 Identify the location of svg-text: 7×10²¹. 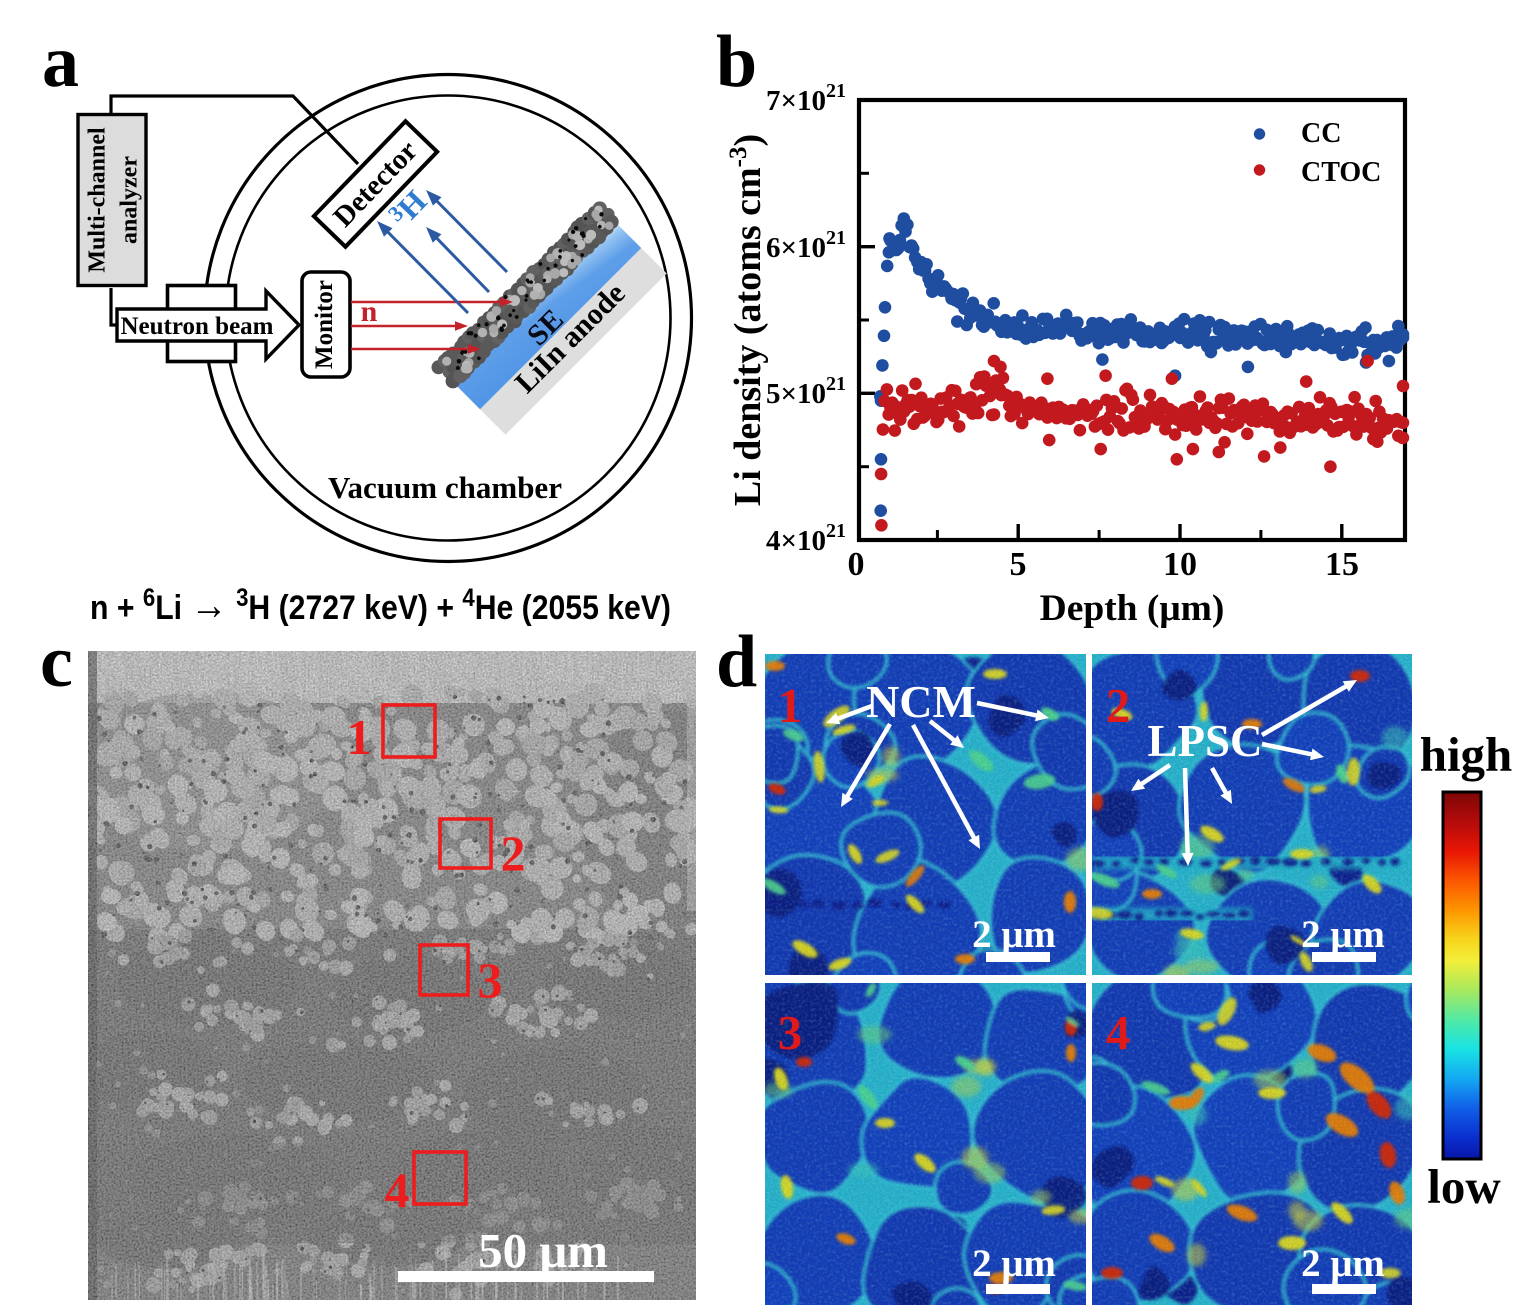
(806, 98).